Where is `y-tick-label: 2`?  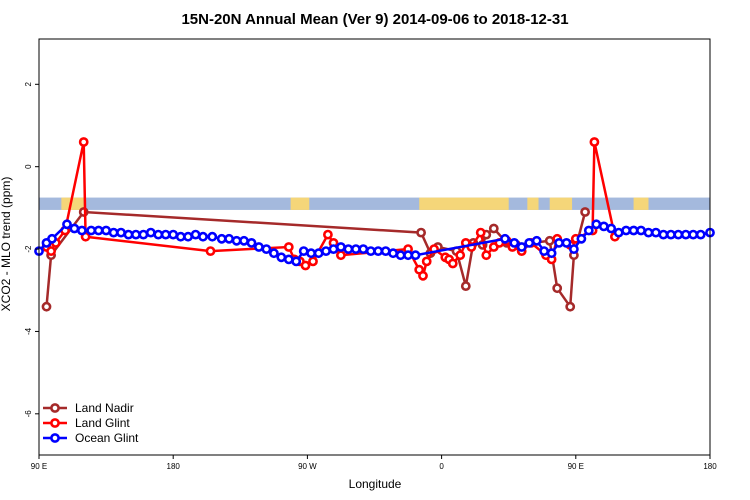 y-tick-label: 2 is located at coordinates (28, 84).